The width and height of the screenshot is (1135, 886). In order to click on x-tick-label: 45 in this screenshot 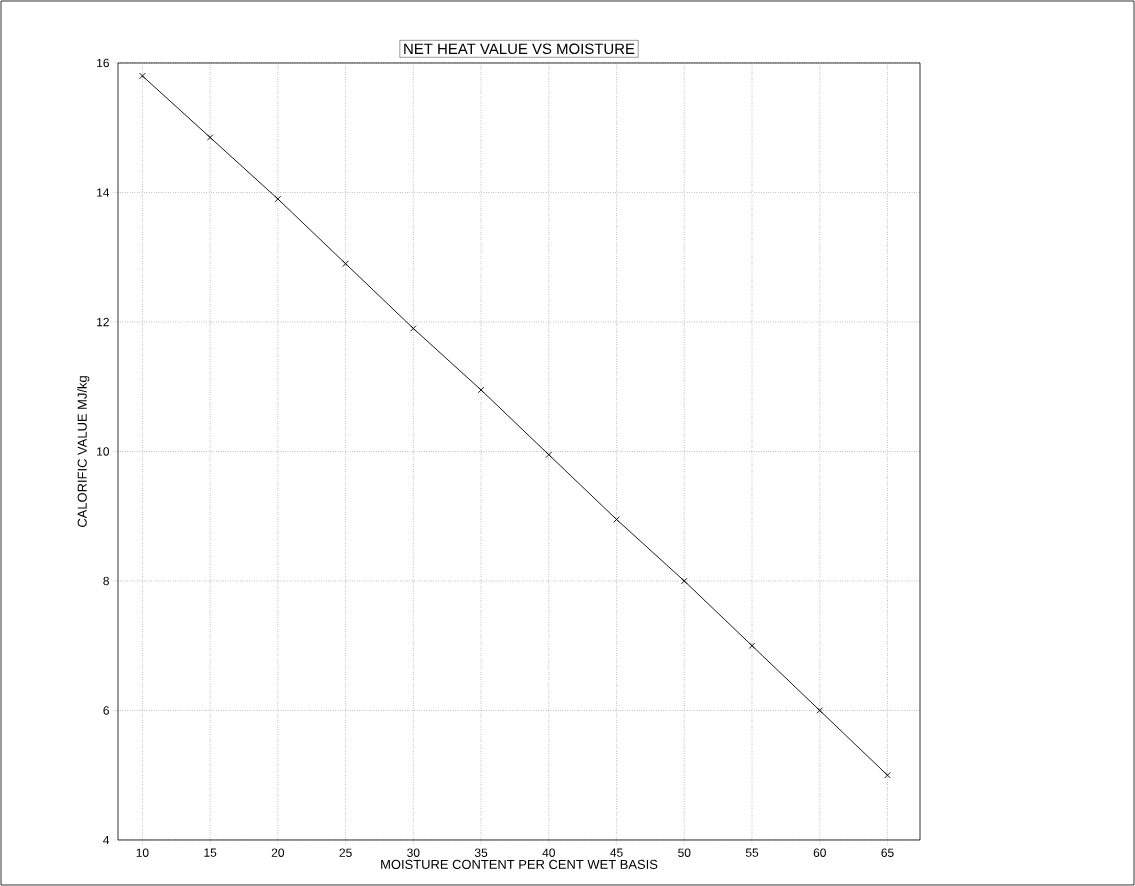, I will do `click(616, 852)`.